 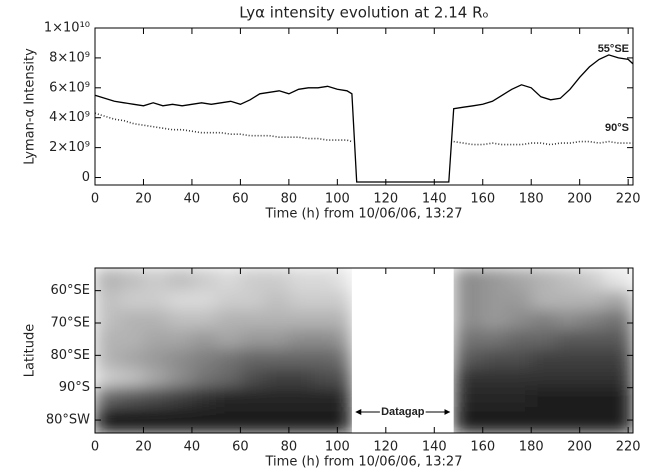 What do you see at coordinates (617, 128) in the screenshot?
I see `series-label: 90°S` at bounding box center [617, 128].